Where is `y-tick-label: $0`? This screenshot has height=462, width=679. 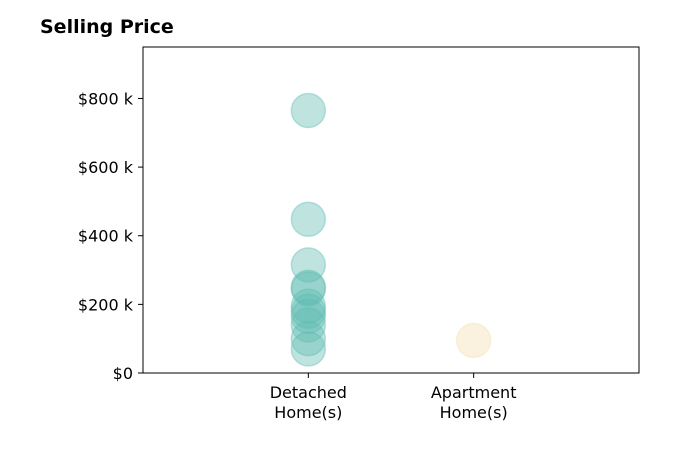 y-tick-label: $0 is located at coordinates (123, 373).